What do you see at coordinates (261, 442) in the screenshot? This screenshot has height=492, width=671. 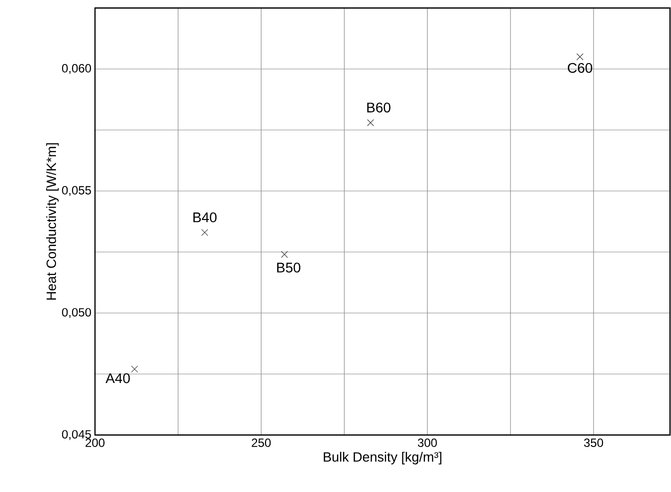 I see `x-tick-label: 250` at bounding box center [261, 442].